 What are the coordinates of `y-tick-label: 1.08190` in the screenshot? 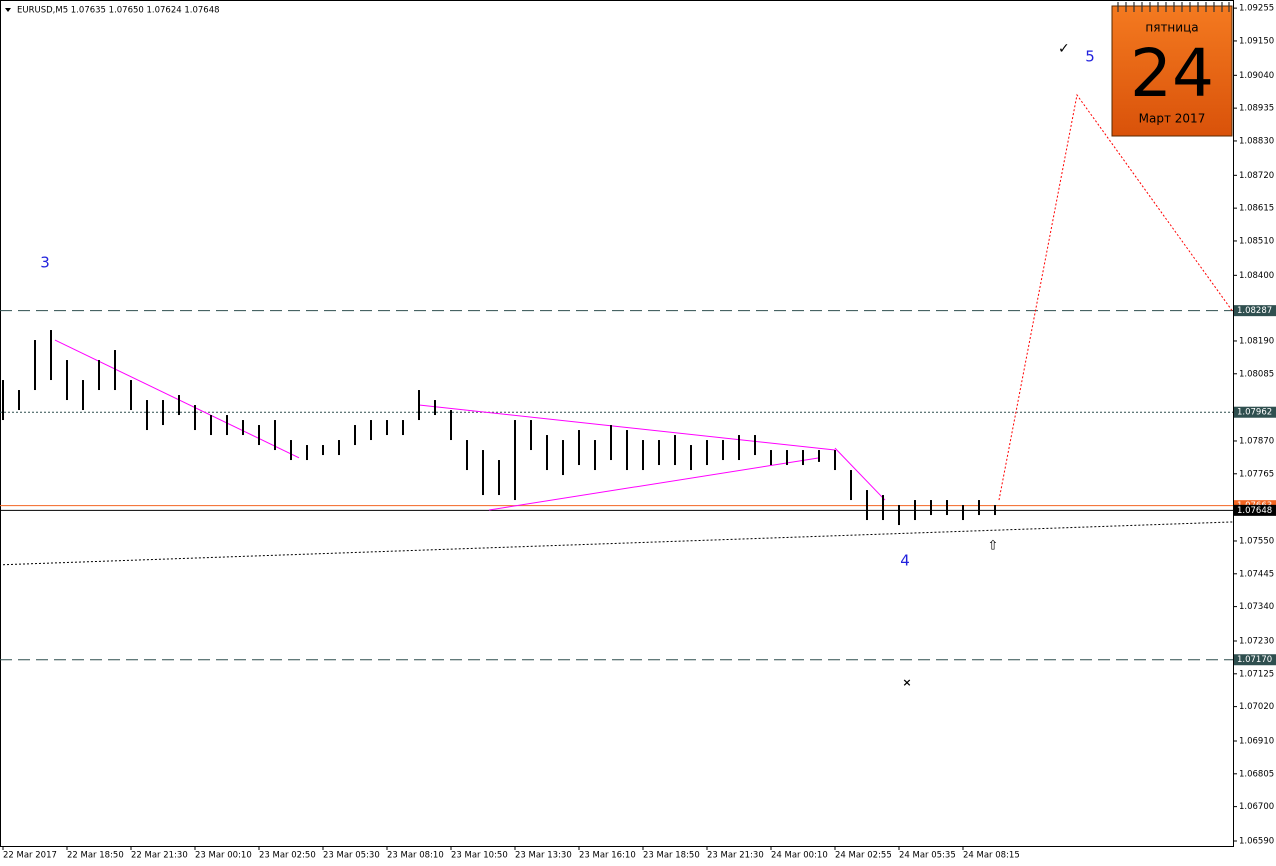 It's located at (1256, 341).